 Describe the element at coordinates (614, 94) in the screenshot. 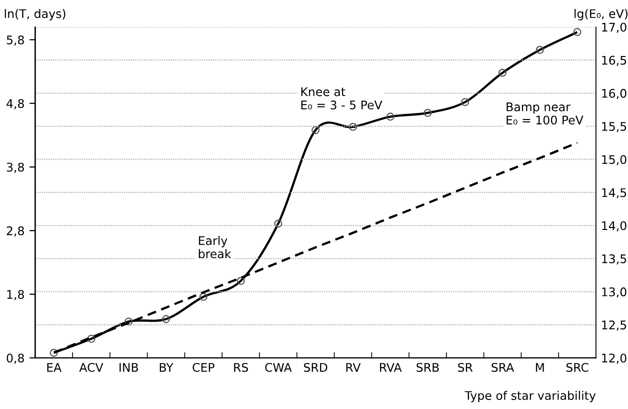

I see `y2-tick-label: 16,0` at that location.